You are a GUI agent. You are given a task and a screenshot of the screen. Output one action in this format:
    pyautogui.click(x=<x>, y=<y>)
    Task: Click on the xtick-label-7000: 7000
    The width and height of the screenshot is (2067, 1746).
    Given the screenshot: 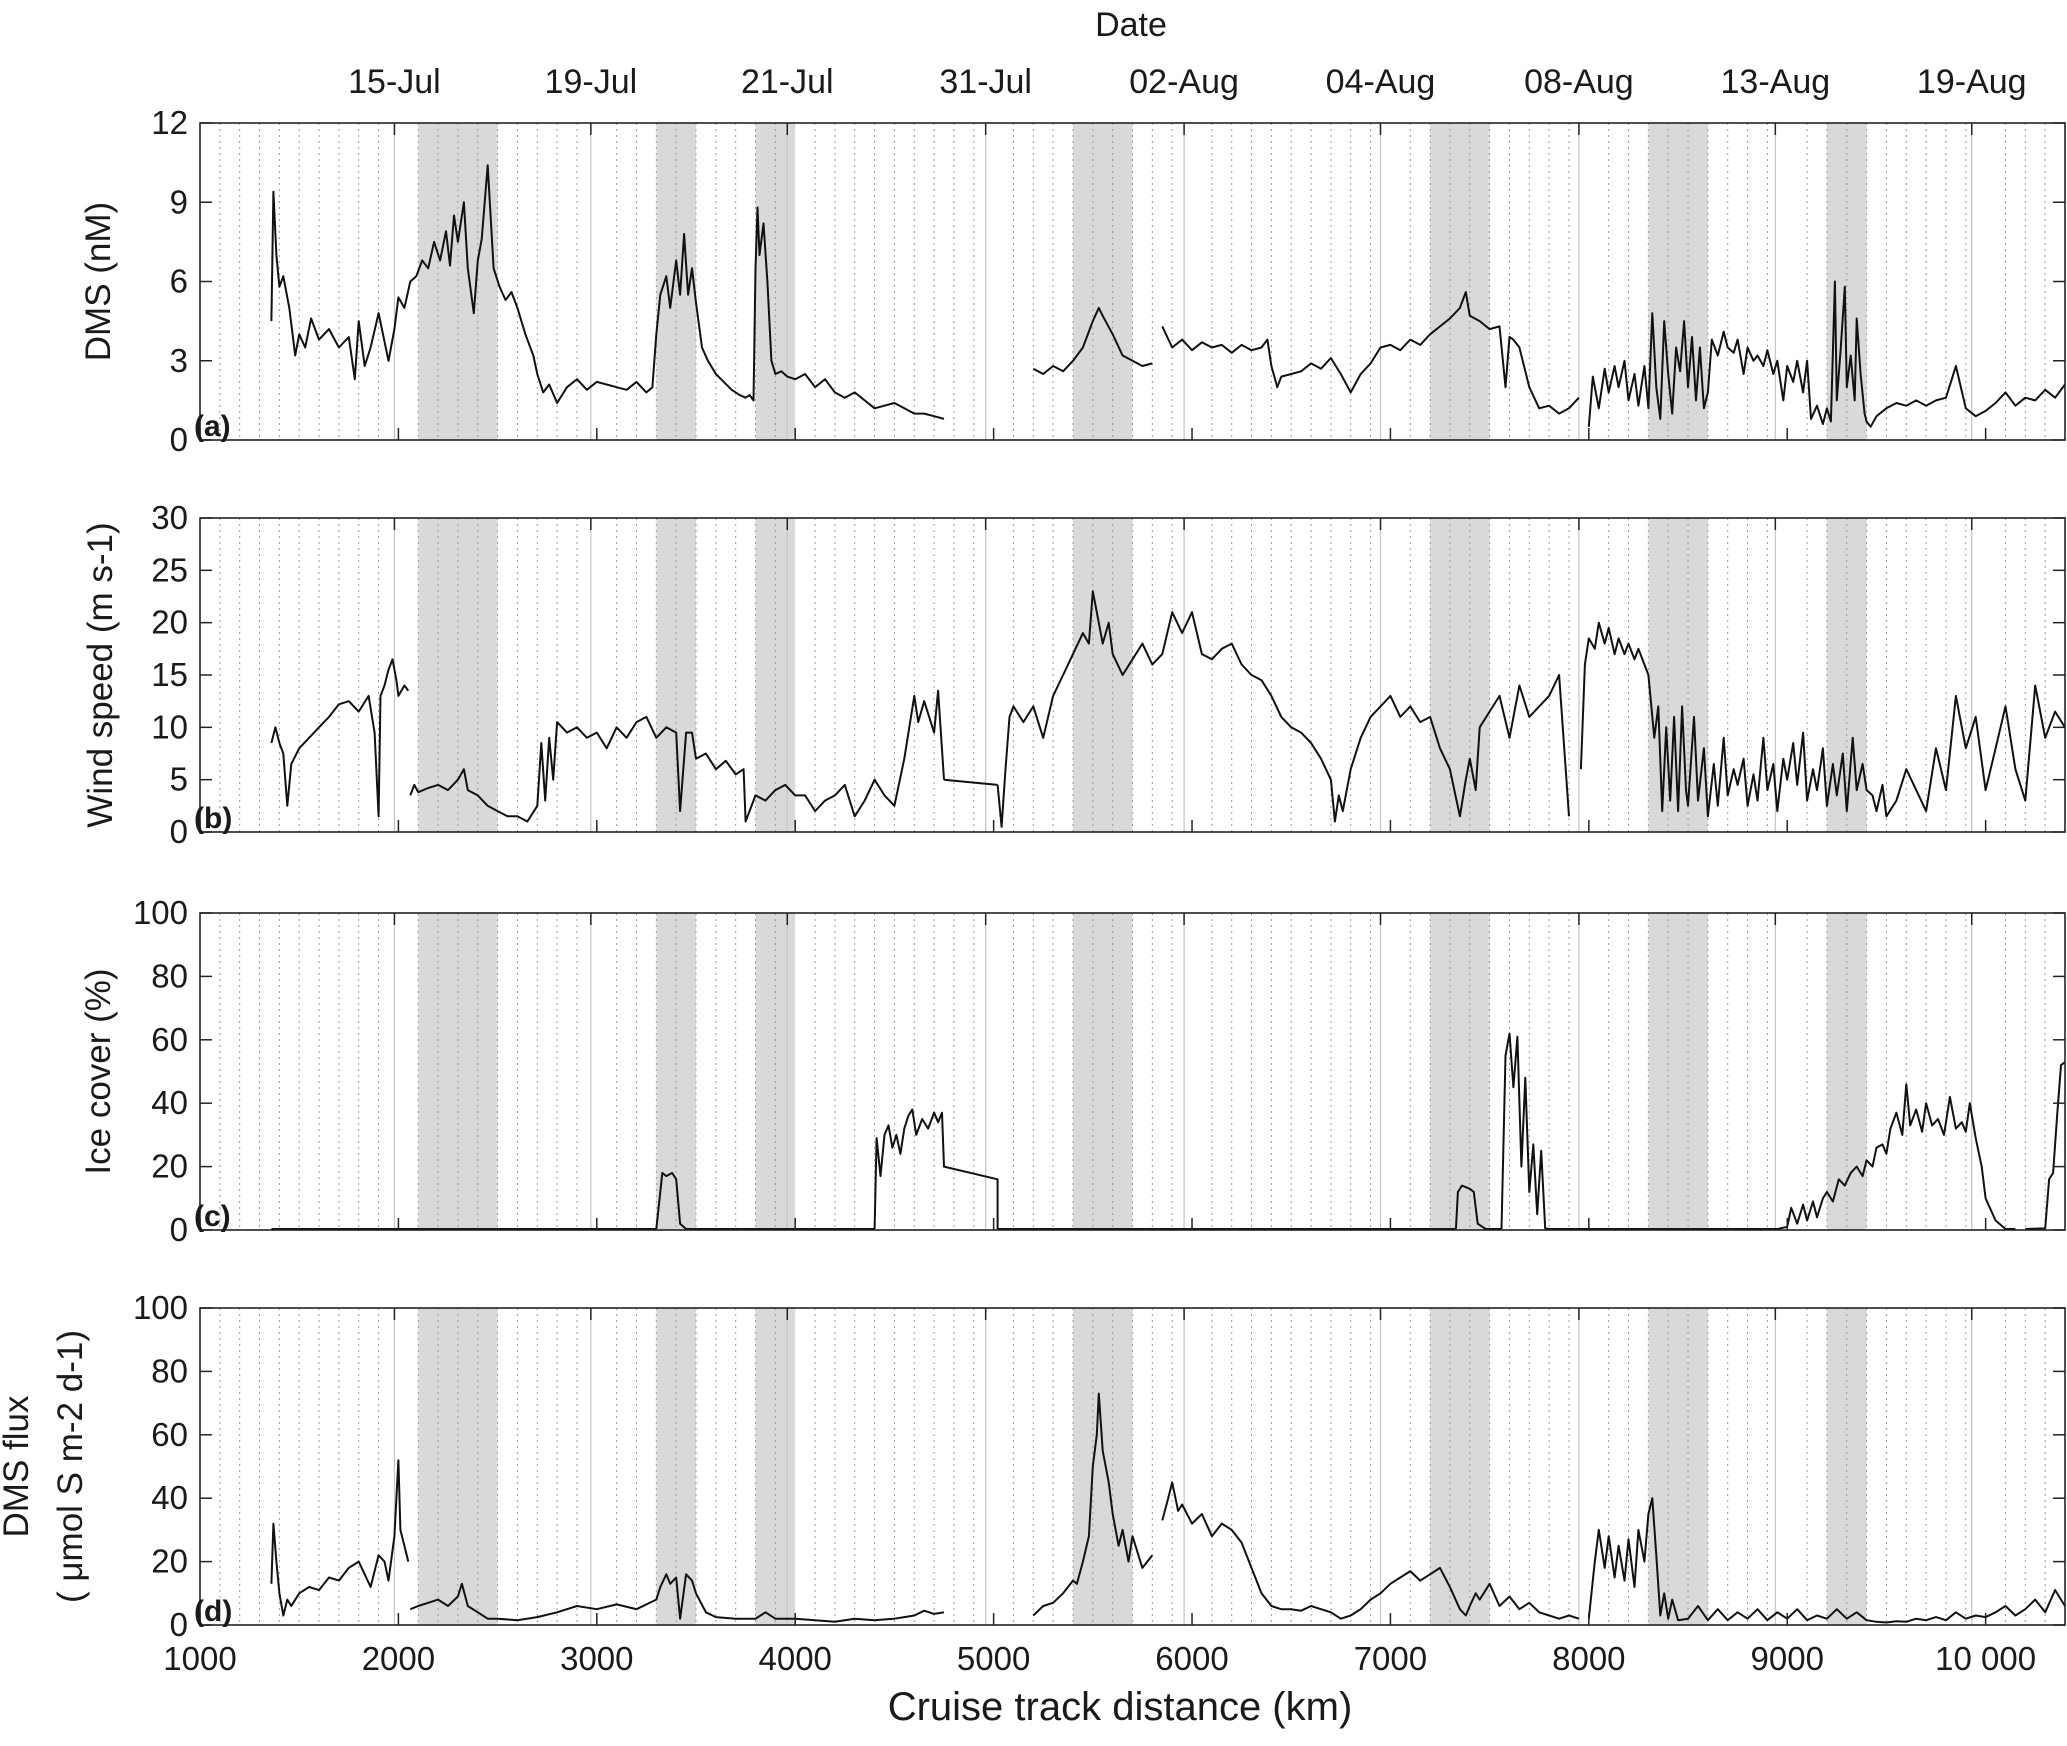 What is the action you would take?
    pyautogui.click(x=1390, y=1658)
    